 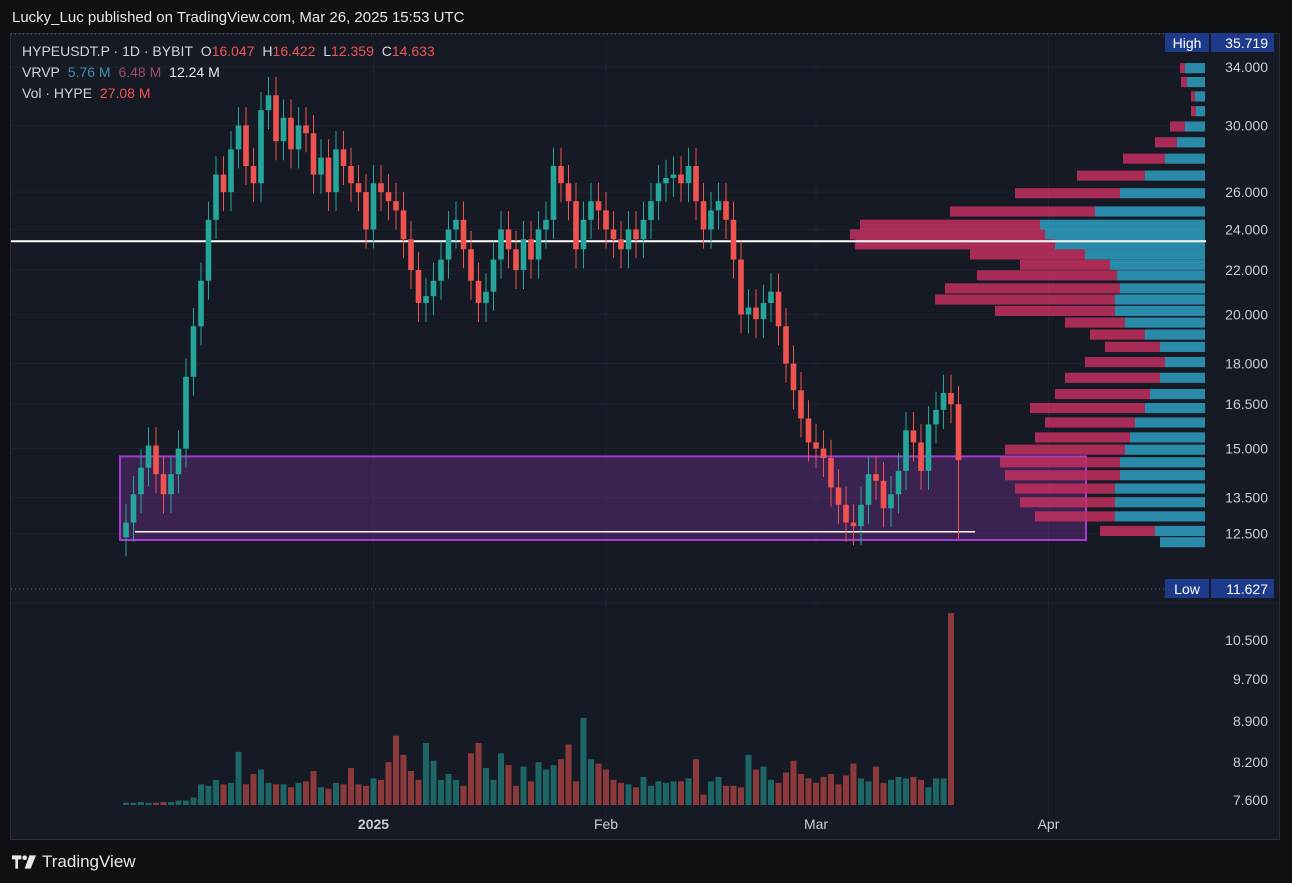 What do you see at coordinates (41, 72) in the screenshot?
I see `legend-vrvp-label: VRVP` at bounding box center [41, 72].